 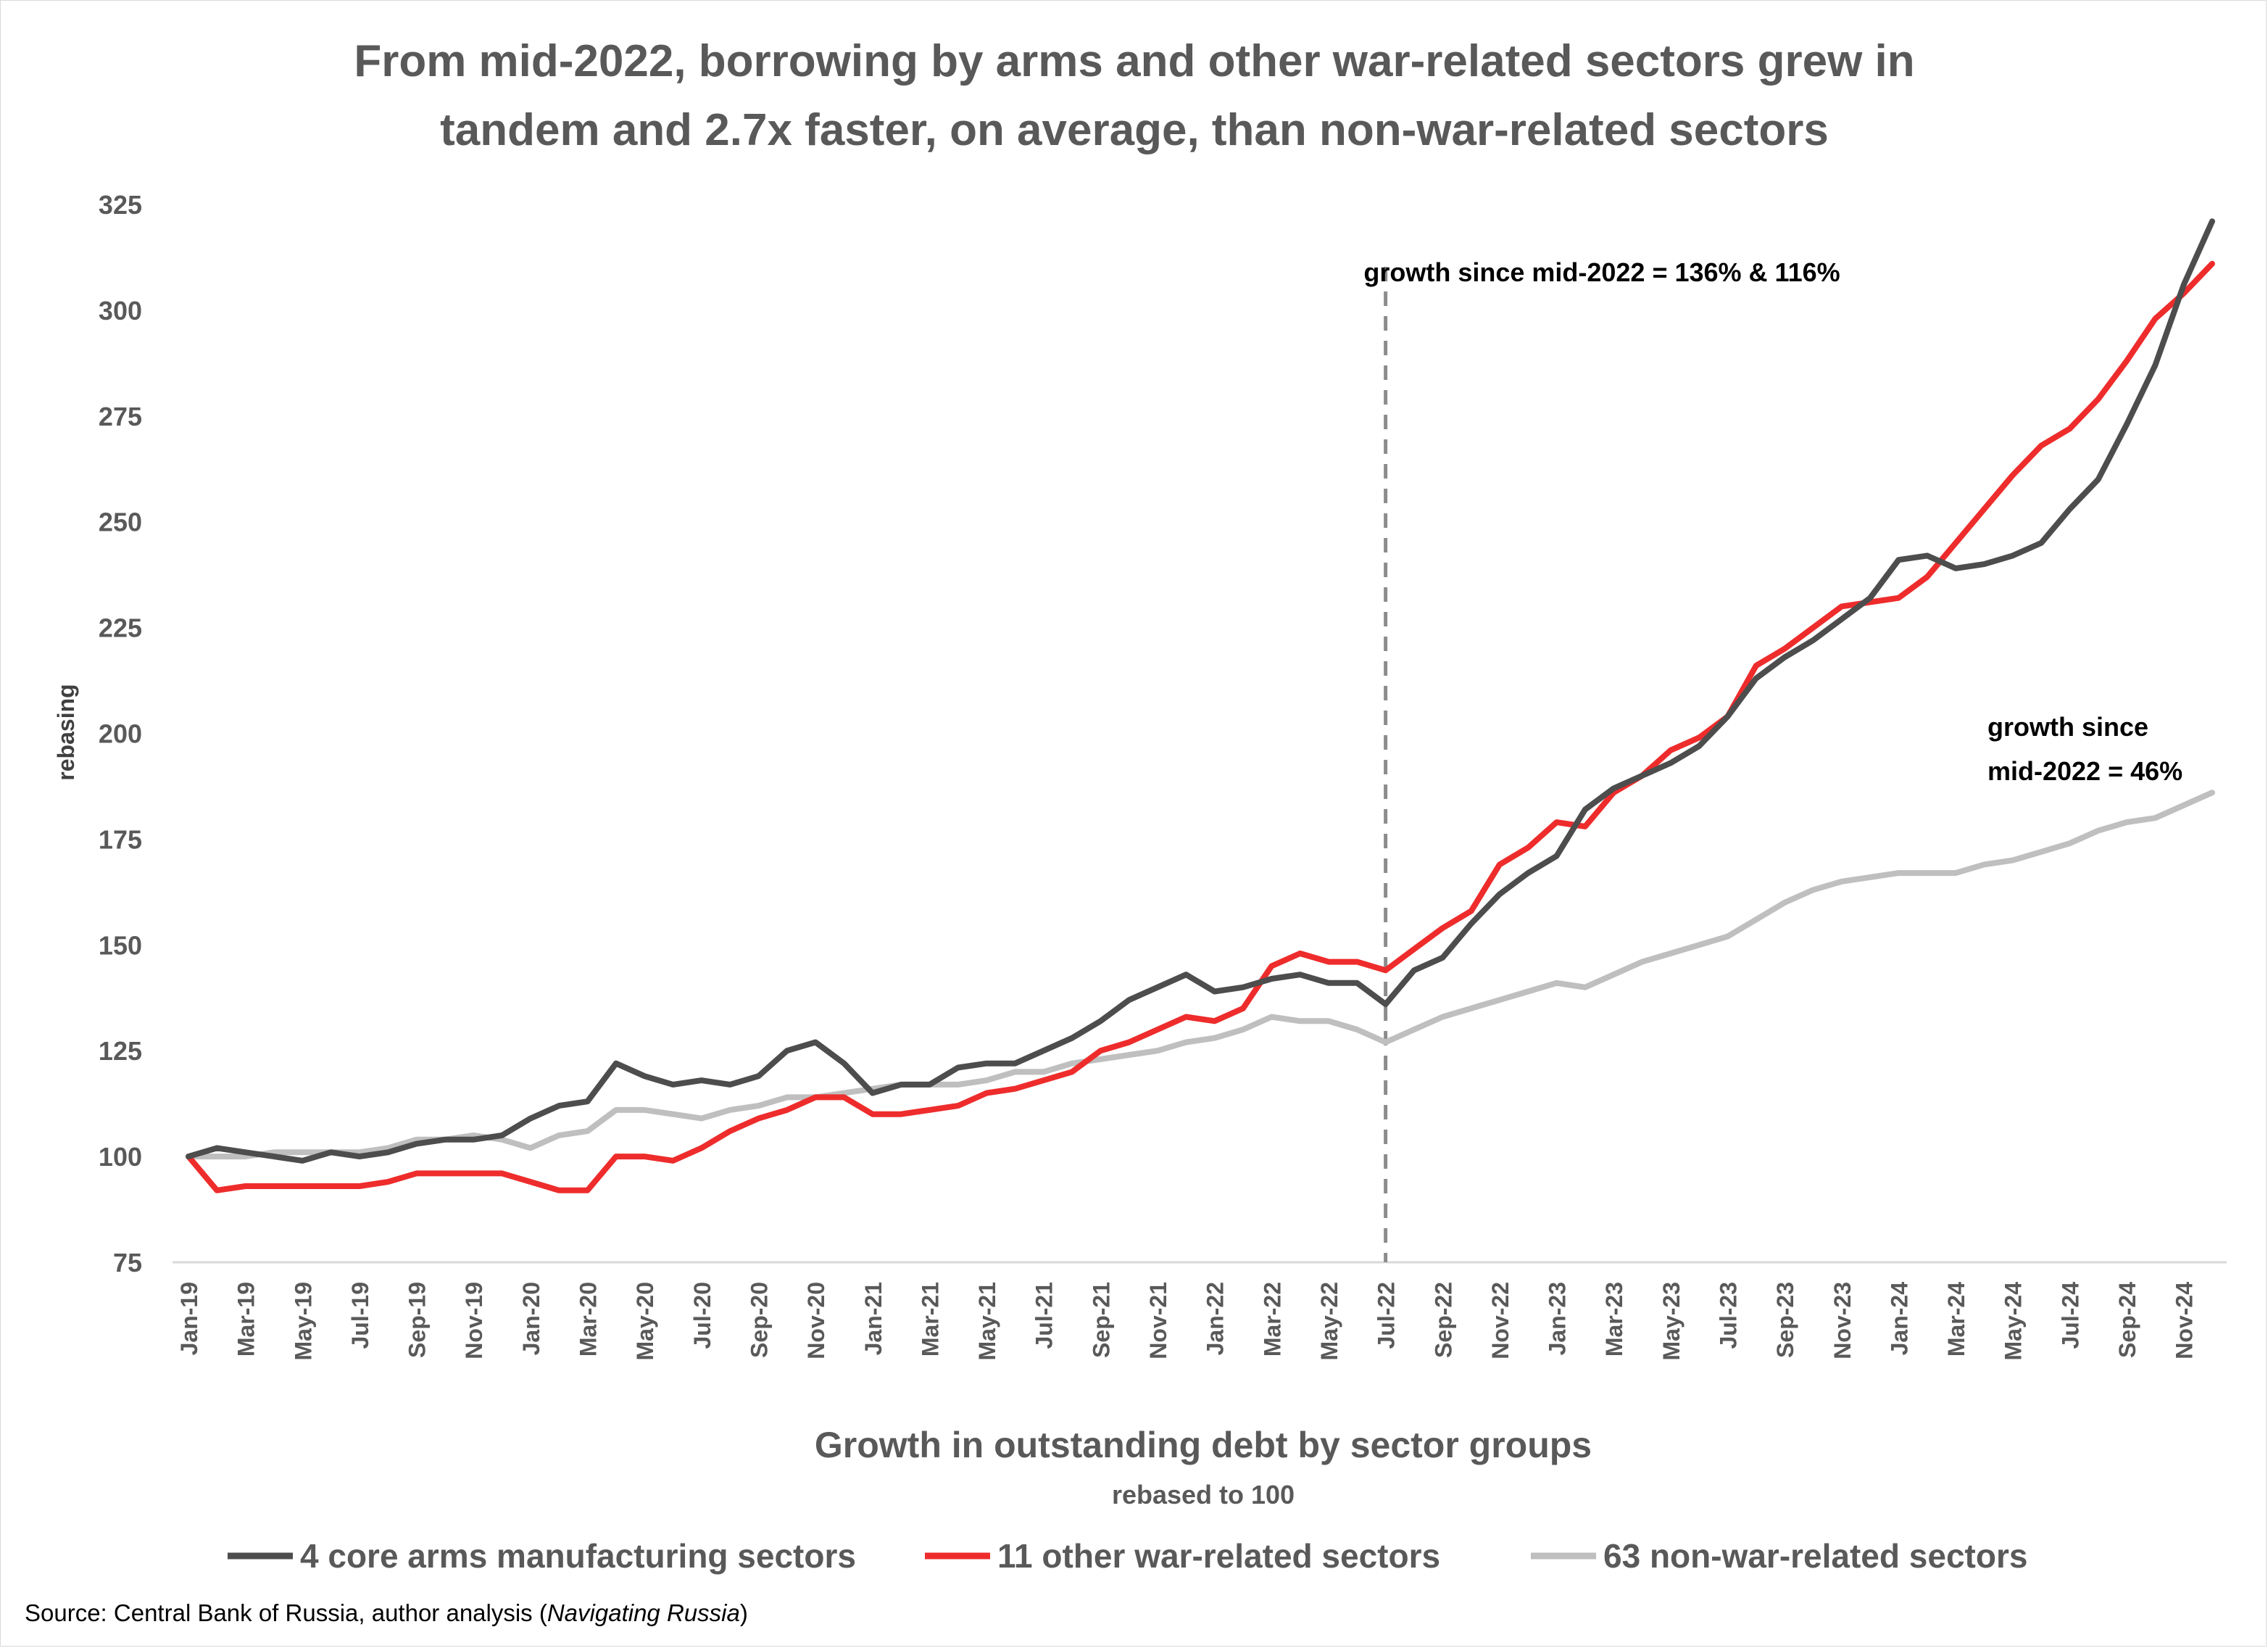 What do you see at coordinates (1671, 1321) in the screenshot?
I see `x-tick-label: May-23` at bounding box center [1671, 1321].